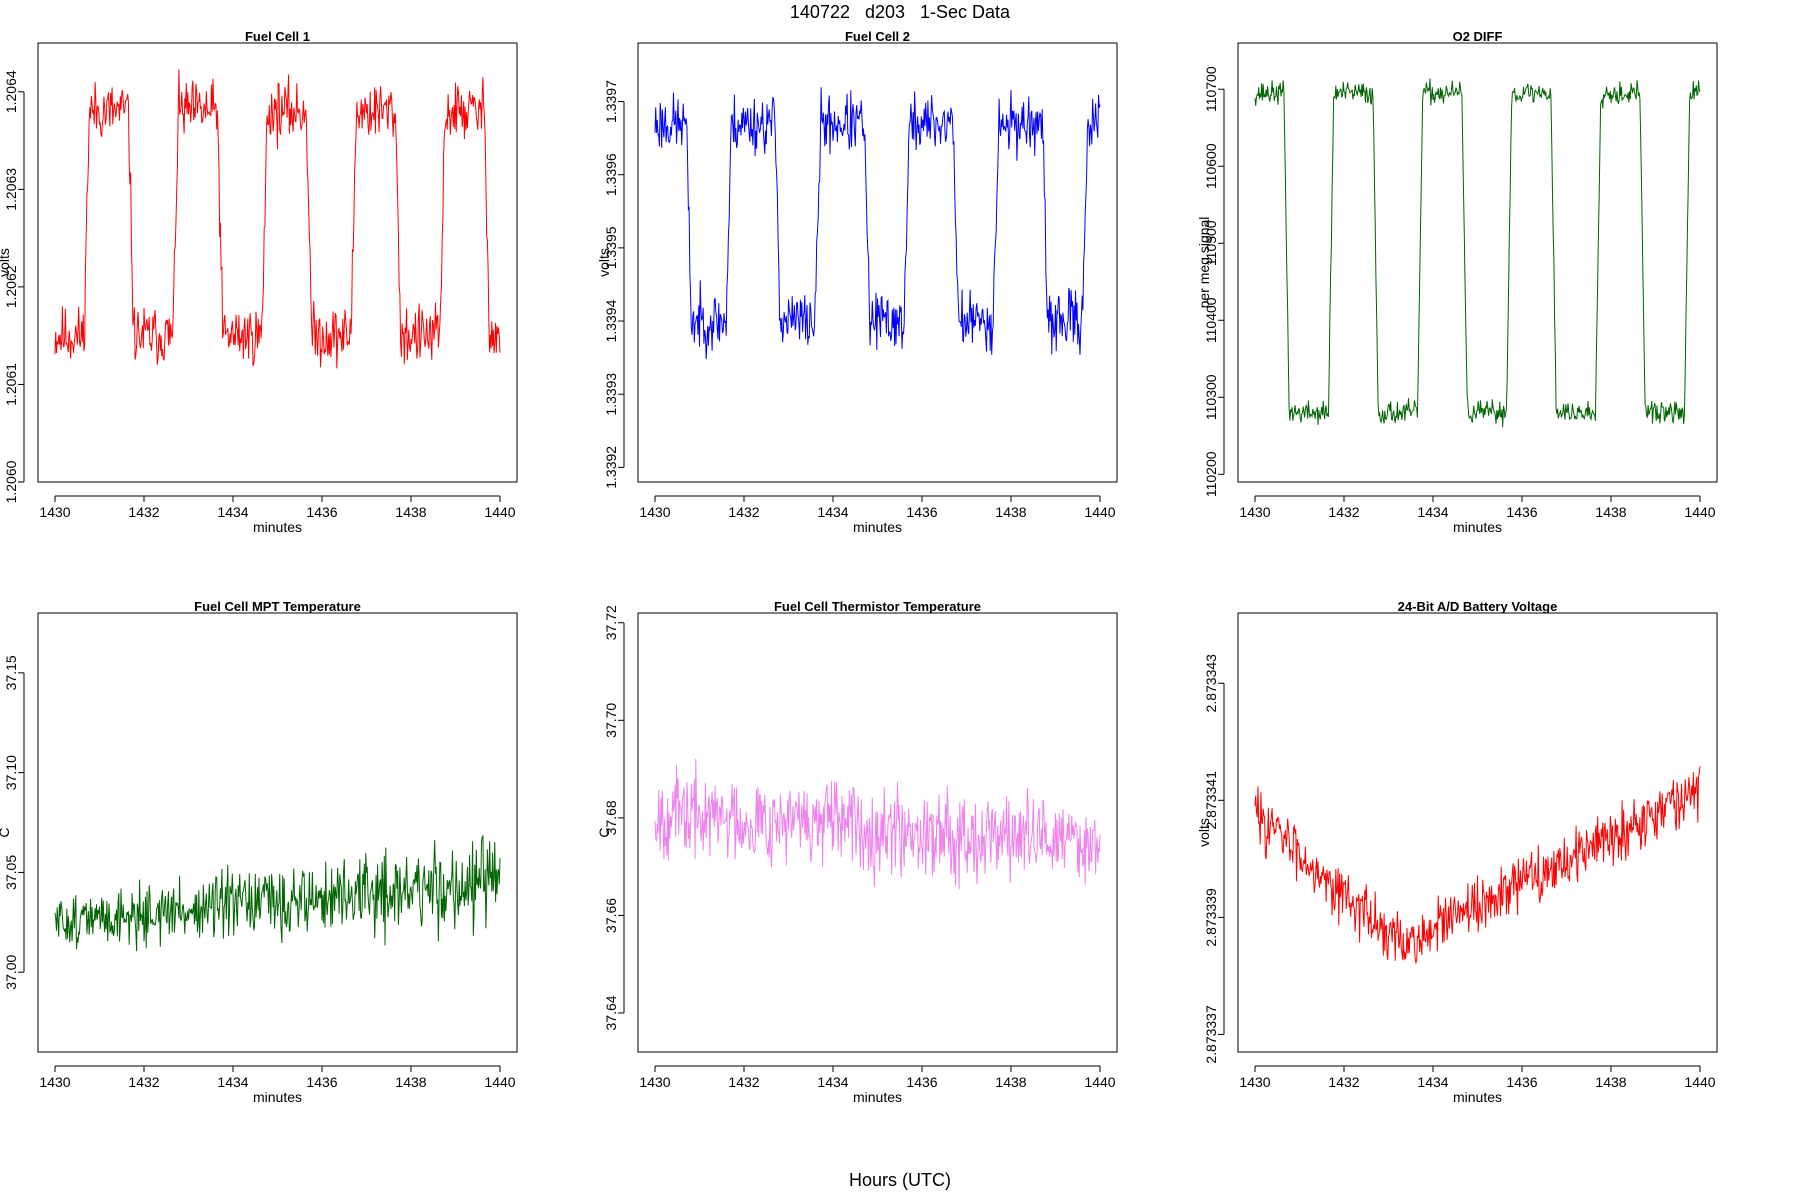 Image resolution: width=1800 pixels, height=1200 pixels. I want to click on y-axis-label: per meg signal, so click(1204, 263).